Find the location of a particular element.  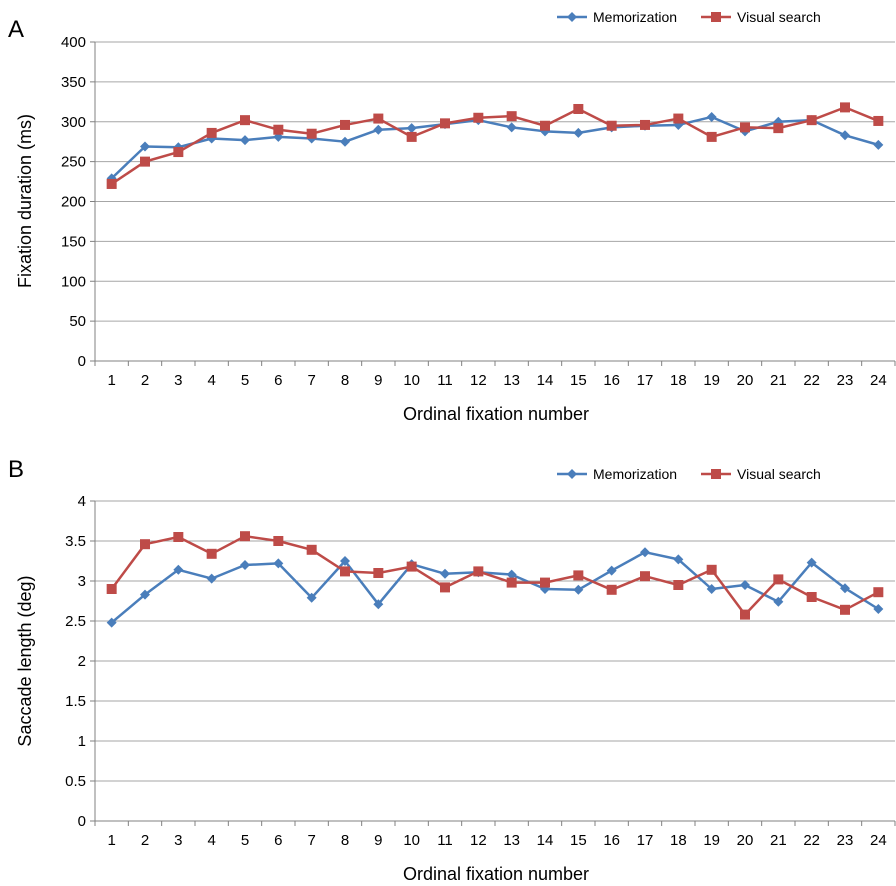

x-tick-label: 1 is located at coordinates (111, 380).